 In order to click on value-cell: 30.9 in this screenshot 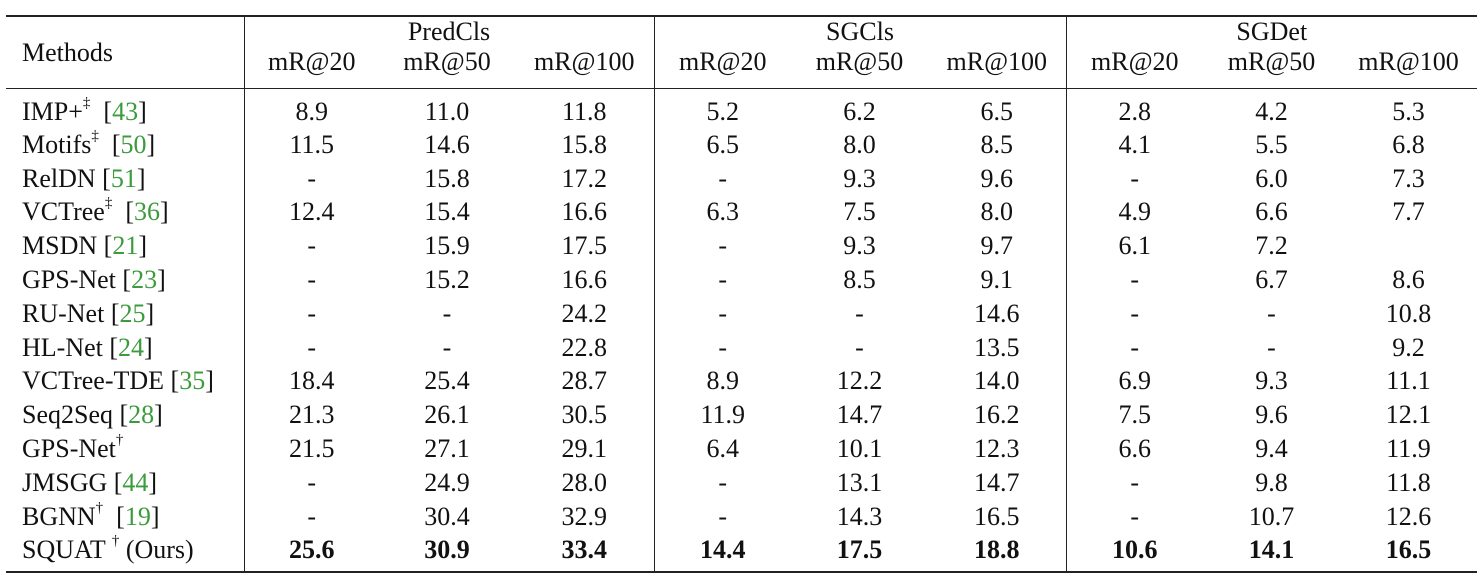, I will do `click(447, 553)`.